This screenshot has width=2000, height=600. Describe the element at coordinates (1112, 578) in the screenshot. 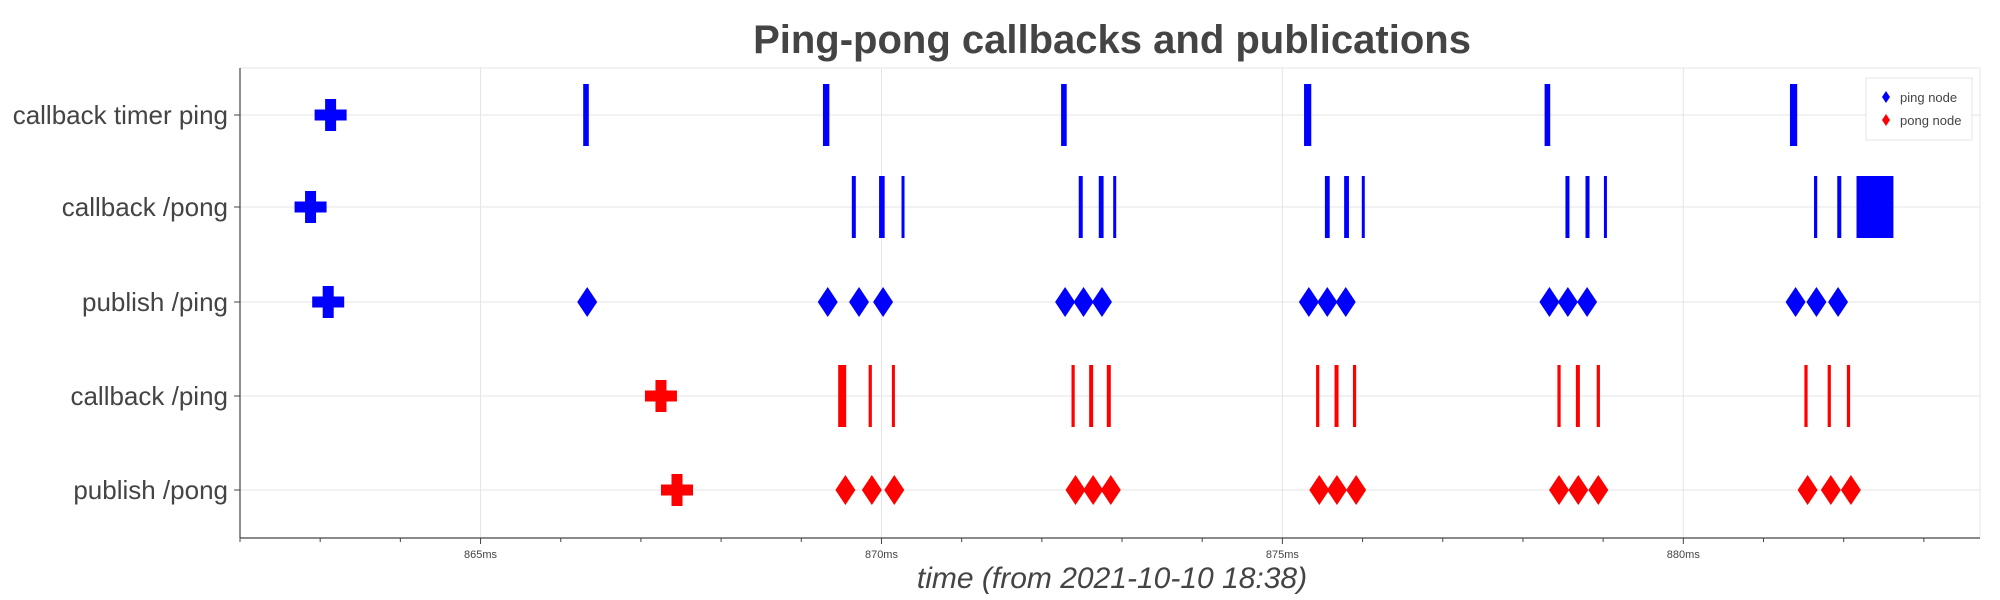

I see `x-axis-label: time (from 2021-10-10 18:38)` at that location.